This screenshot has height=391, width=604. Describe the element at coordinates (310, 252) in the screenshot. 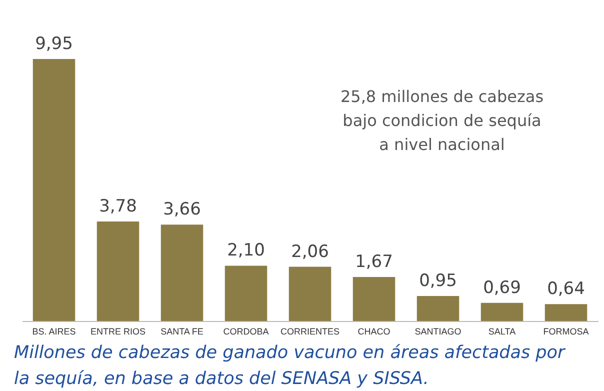

I see `data-label: 2,06` at that location.